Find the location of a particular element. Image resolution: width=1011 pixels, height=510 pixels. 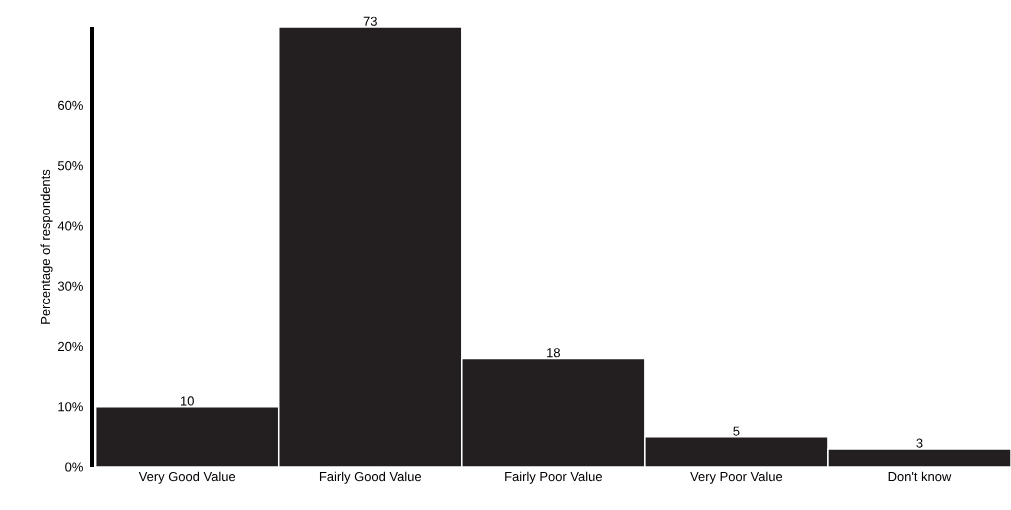

y-tick-label: 10% is located at coordinates (70, 407).